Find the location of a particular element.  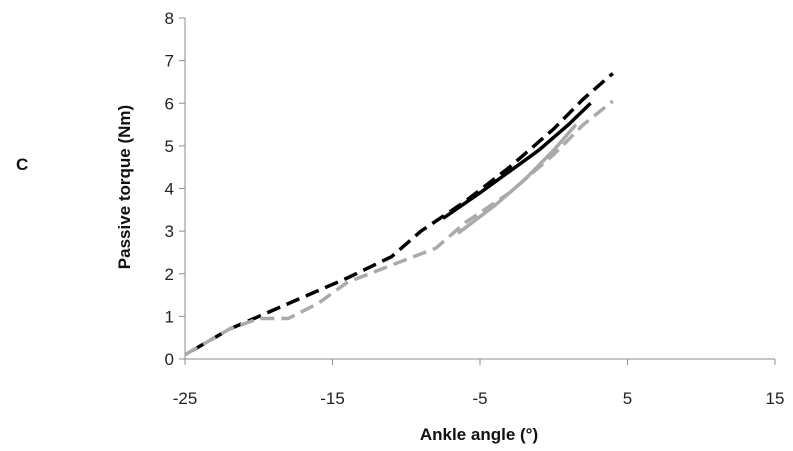

y-tick-label: 5 is located at coordinates (169, 146).